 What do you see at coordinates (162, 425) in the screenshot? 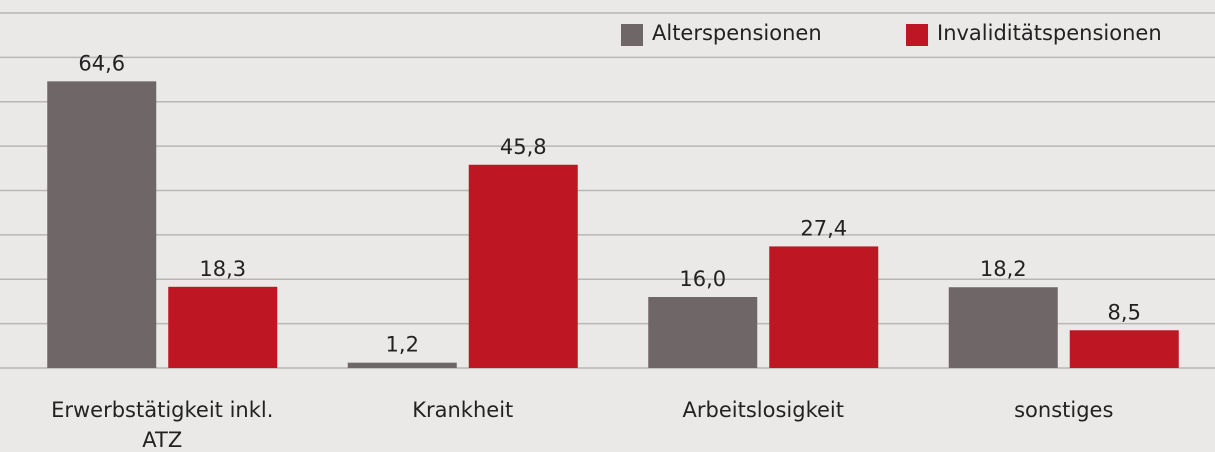
I see `x-tick-label: Erwerbstätigkeit inkl. ATZ` at bounding box center [162, 425].